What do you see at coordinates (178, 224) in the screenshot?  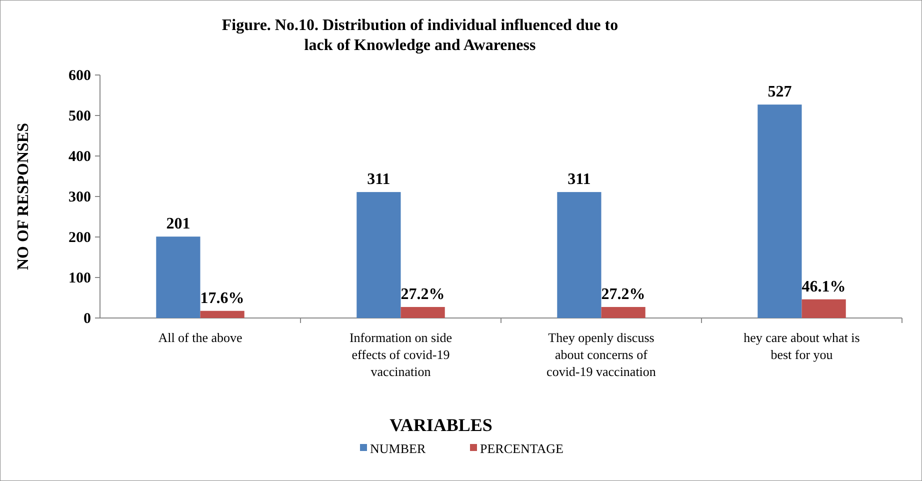 I see `data-label: 201` at bounding box center [178, 224].